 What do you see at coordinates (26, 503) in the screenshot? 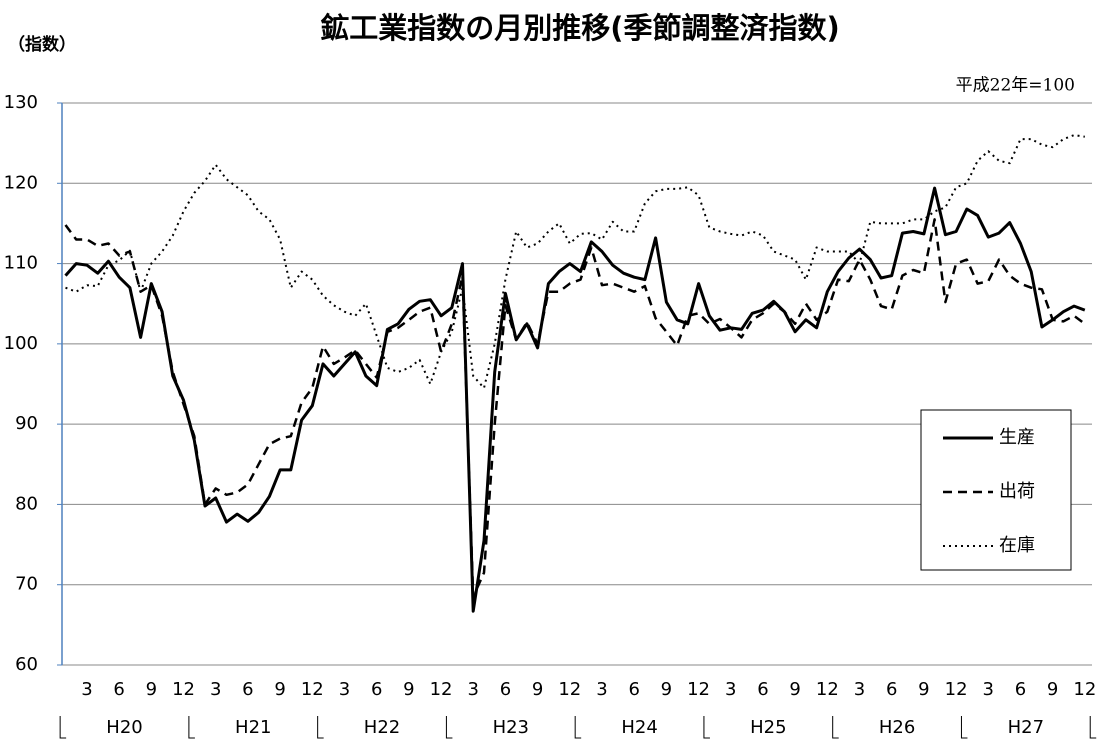
I see `y-tick-label: 80` at bounding box center [26, 503].